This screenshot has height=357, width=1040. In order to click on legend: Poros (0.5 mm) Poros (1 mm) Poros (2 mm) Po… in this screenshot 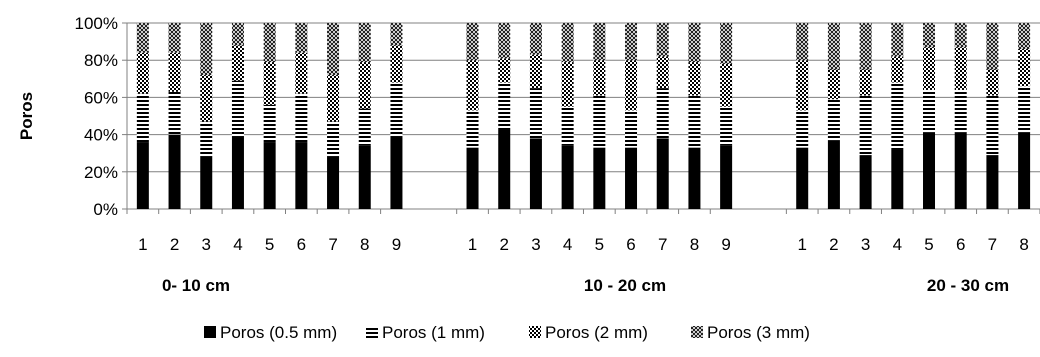, I will do `click(507, 332)`.